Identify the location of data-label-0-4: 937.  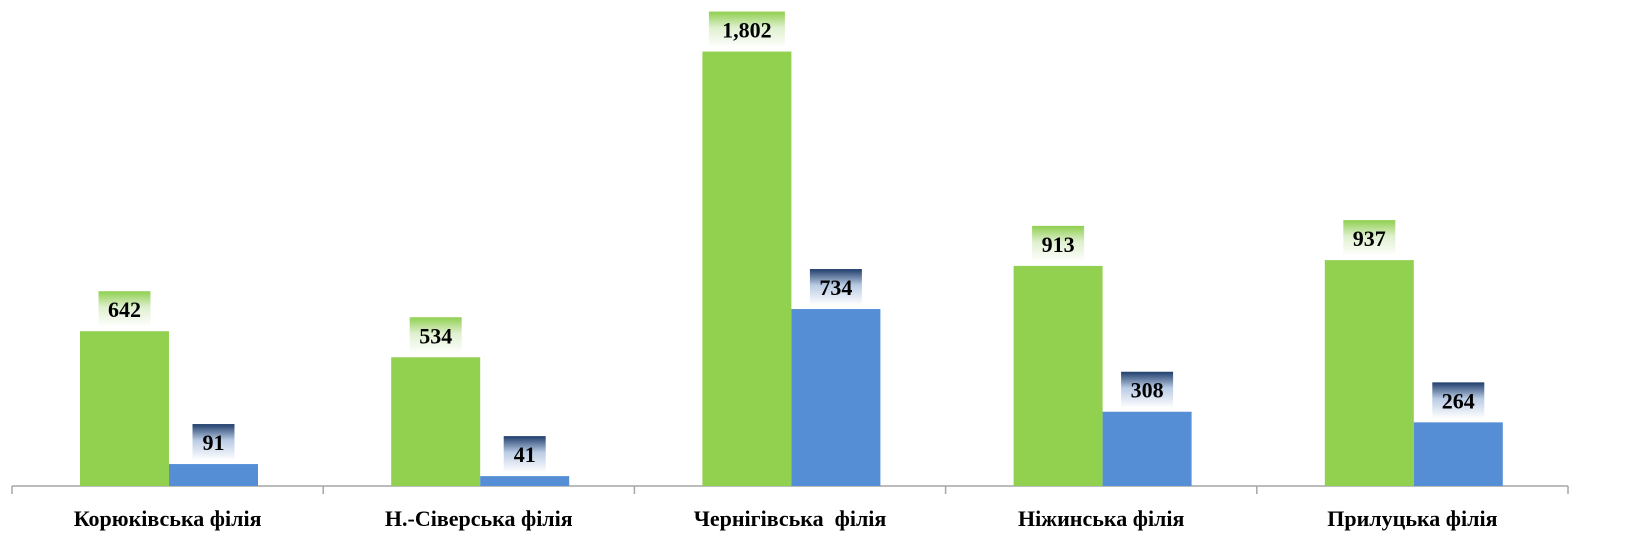
(1369, 238).